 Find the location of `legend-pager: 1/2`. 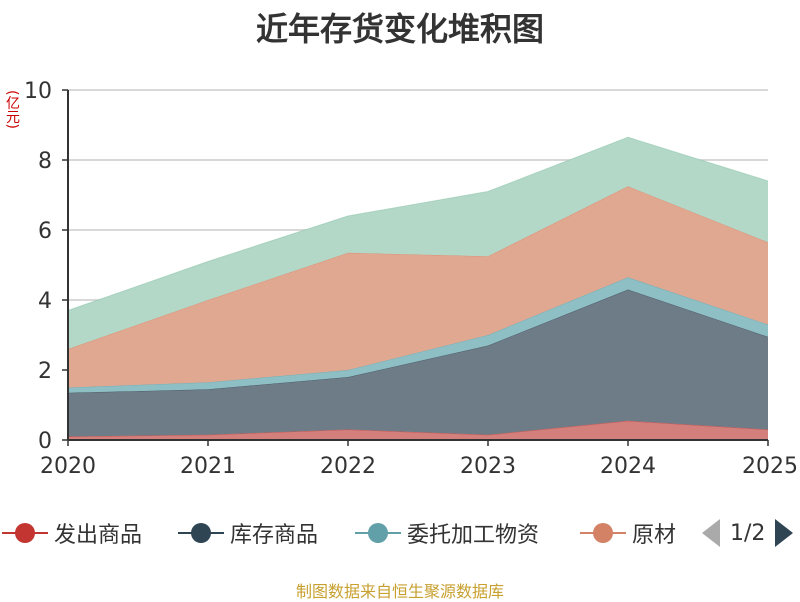

legend-pager: 1/2 is located at coordinates (748, 533).